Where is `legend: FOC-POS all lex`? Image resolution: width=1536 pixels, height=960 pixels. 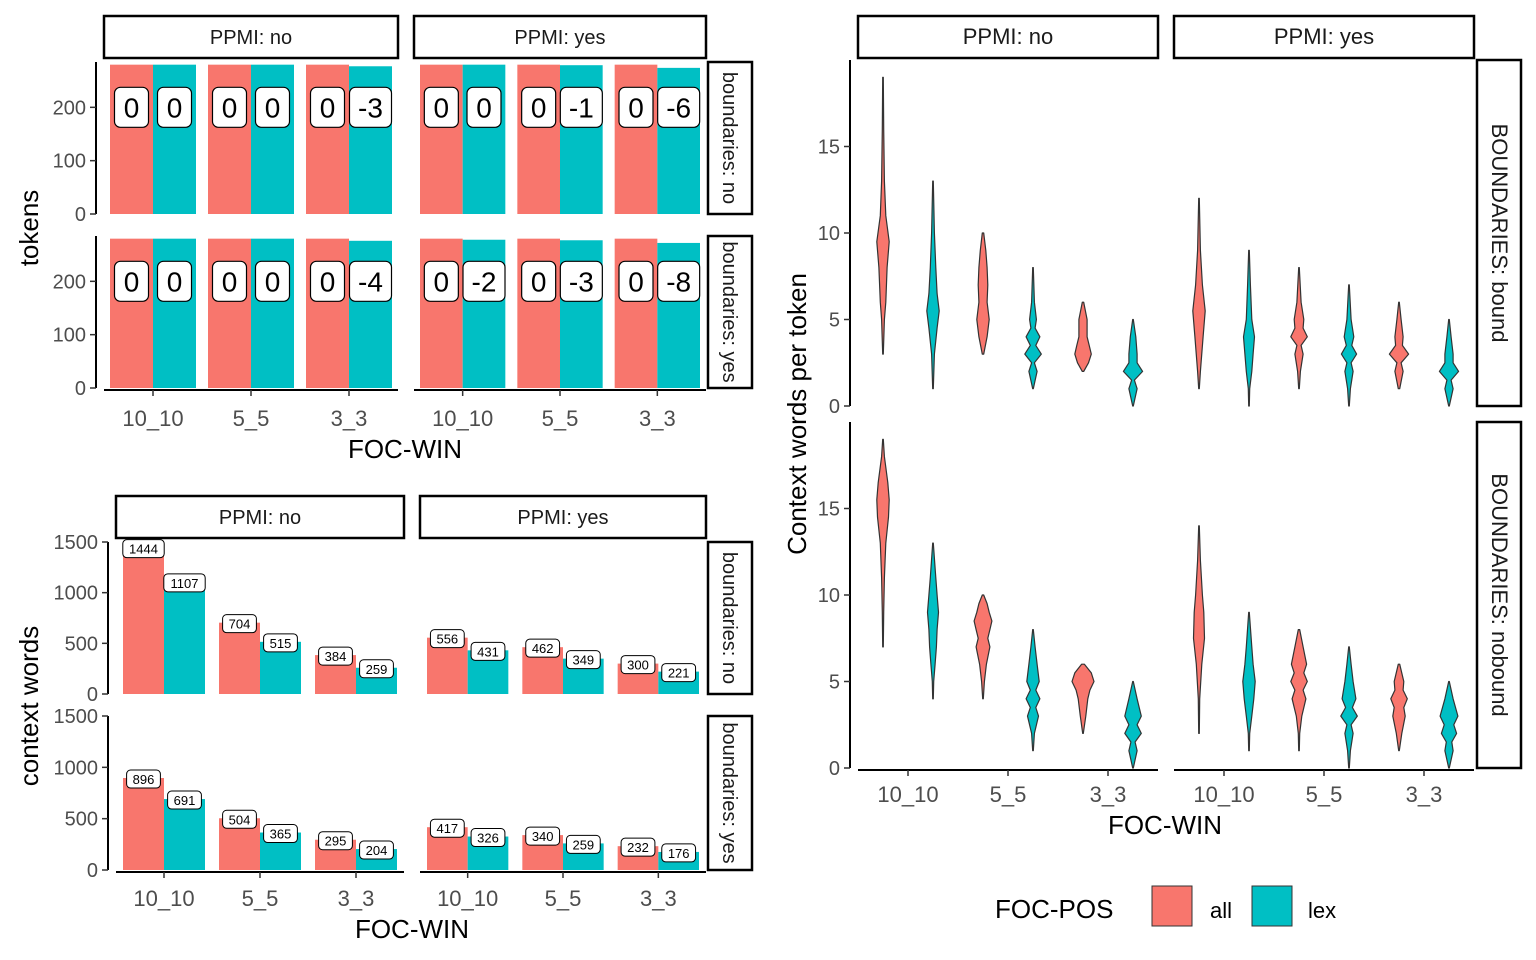 legend: FOC-POS all lex is located at coordinates (1165, 906).